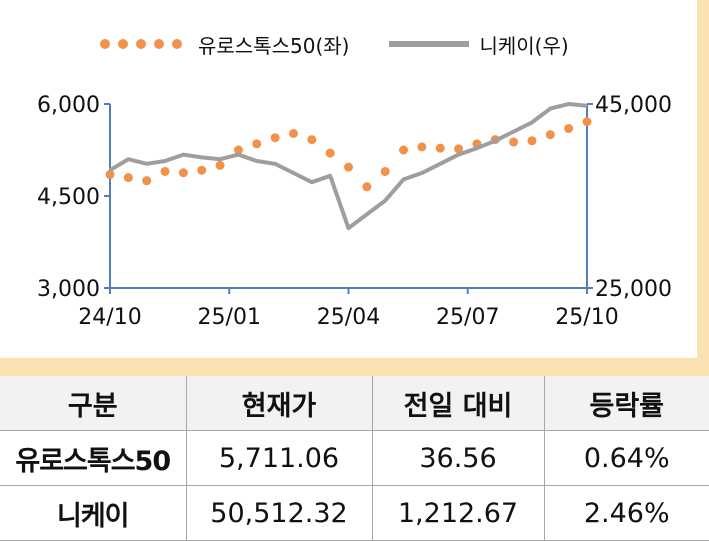 This screenshot has height=541, width=709. I want to click on table-row: 유로스톡스50 5,711.06 36.56 0.64%, so click(354, 458).